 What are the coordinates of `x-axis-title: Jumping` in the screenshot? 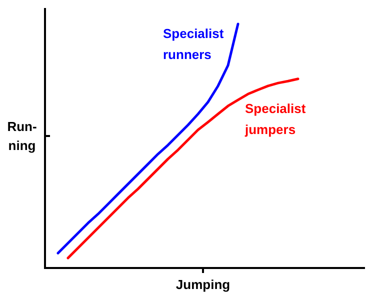 It's located at (203, 284).